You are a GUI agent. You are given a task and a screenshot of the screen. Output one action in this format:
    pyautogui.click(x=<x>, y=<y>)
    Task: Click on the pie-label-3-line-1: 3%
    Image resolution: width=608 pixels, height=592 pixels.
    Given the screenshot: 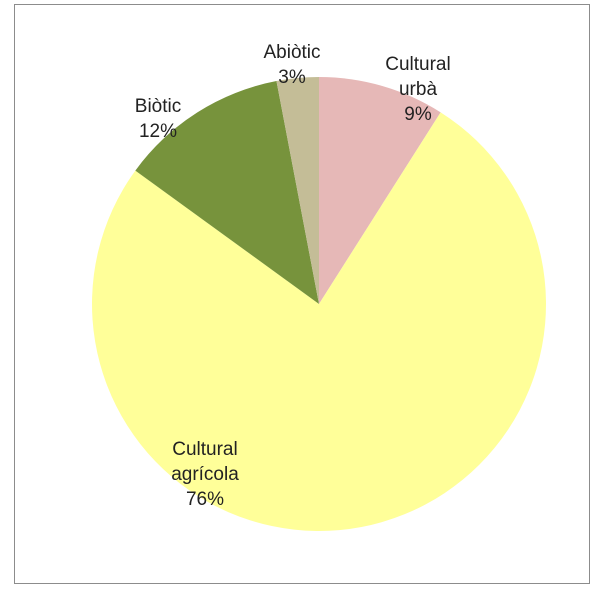 What is the action you would take?
    pyautogui.click(x=292, y=77)
    